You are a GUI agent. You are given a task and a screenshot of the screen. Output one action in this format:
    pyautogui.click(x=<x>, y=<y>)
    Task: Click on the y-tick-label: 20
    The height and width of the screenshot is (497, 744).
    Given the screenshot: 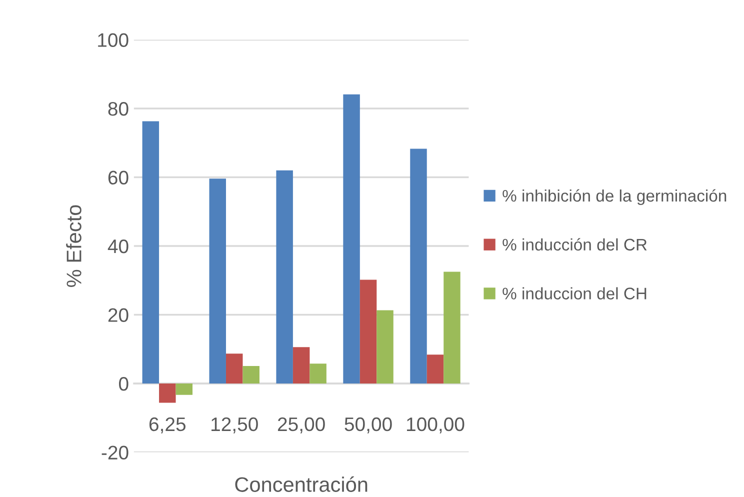 What is the action you would take?
    pyautogui.click(x=118, y=315)
    